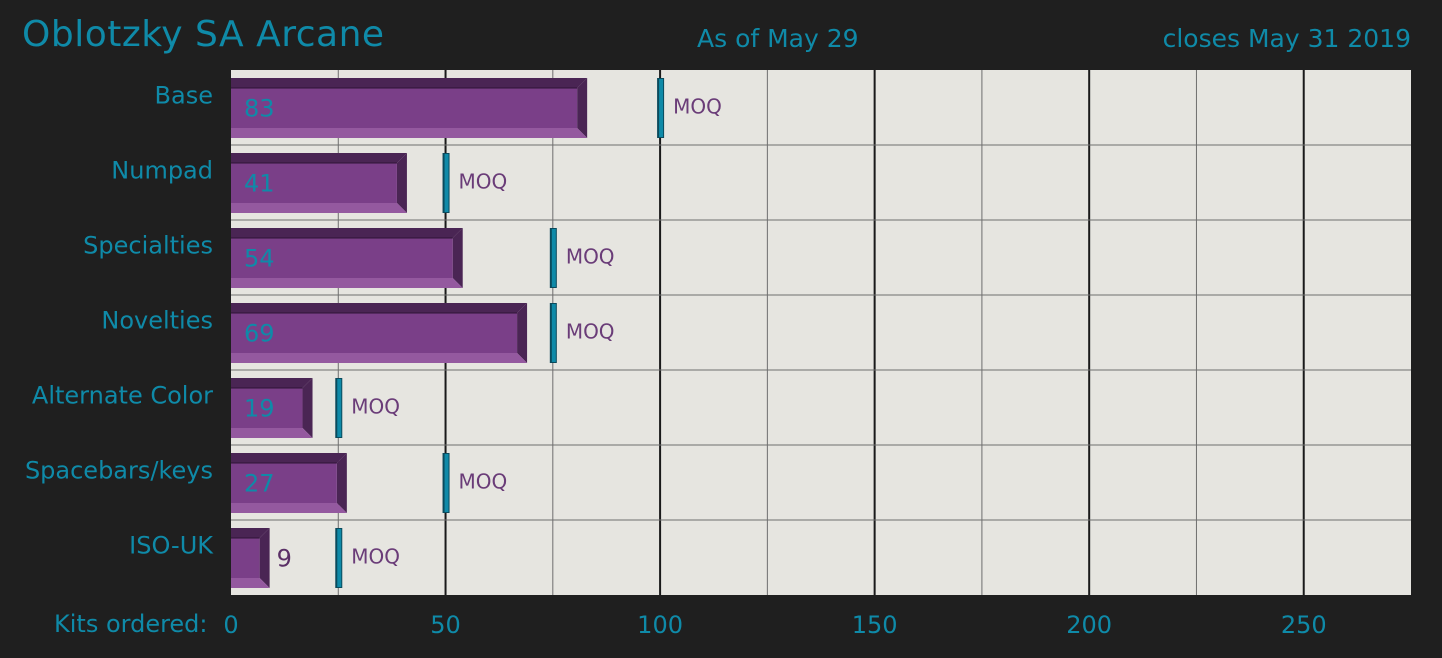 This screenshot has width=1442, height=658. Describe the element at coordinates (122, 396) in the screenshot. I see `category-label: Alternate Color` at that location.